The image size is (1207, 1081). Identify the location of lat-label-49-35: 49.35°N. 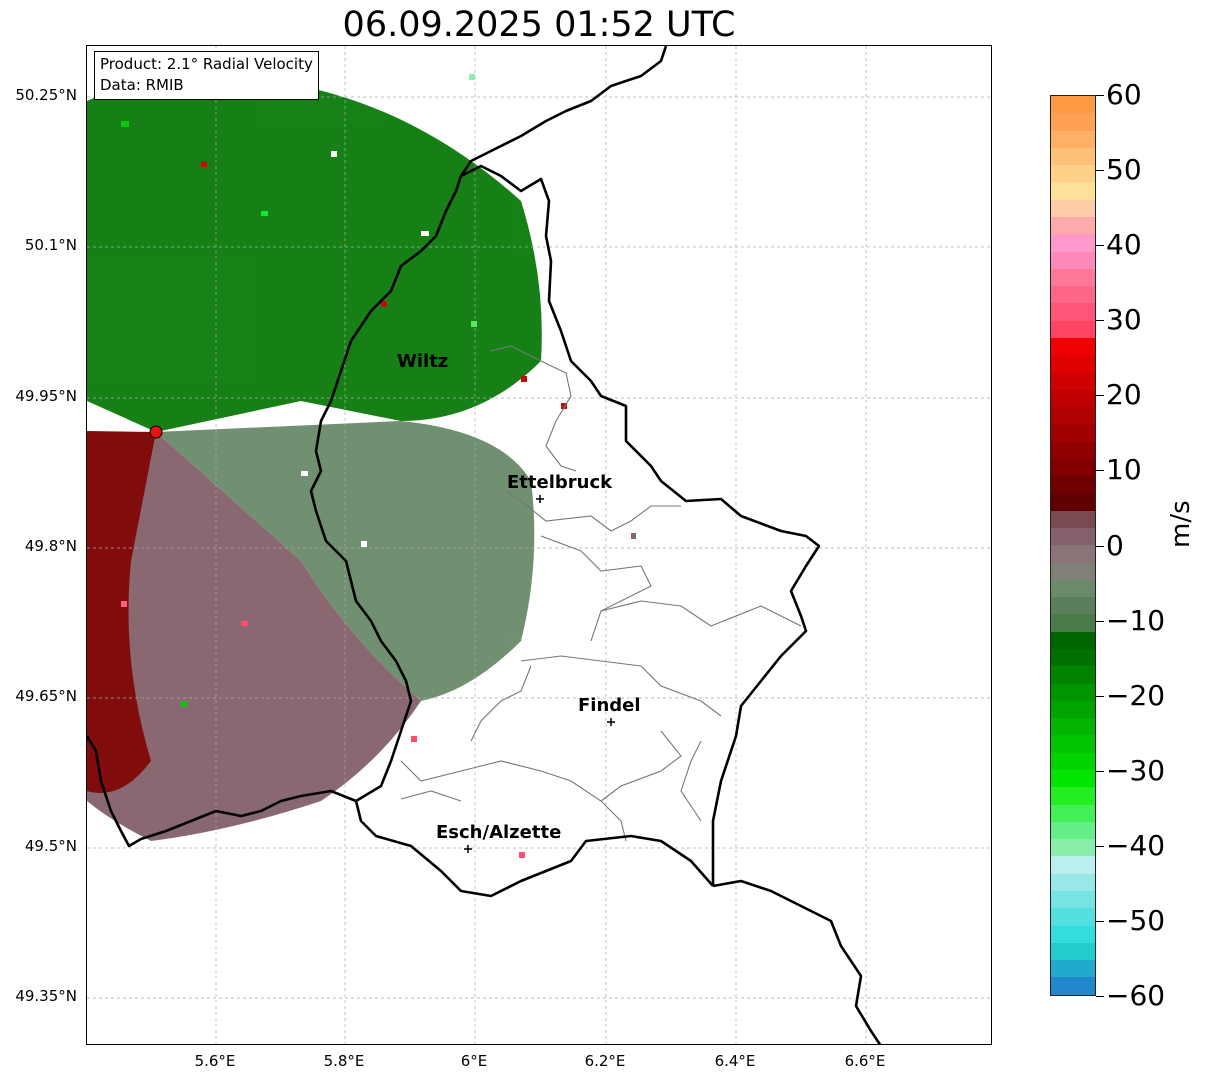
(46, 996).